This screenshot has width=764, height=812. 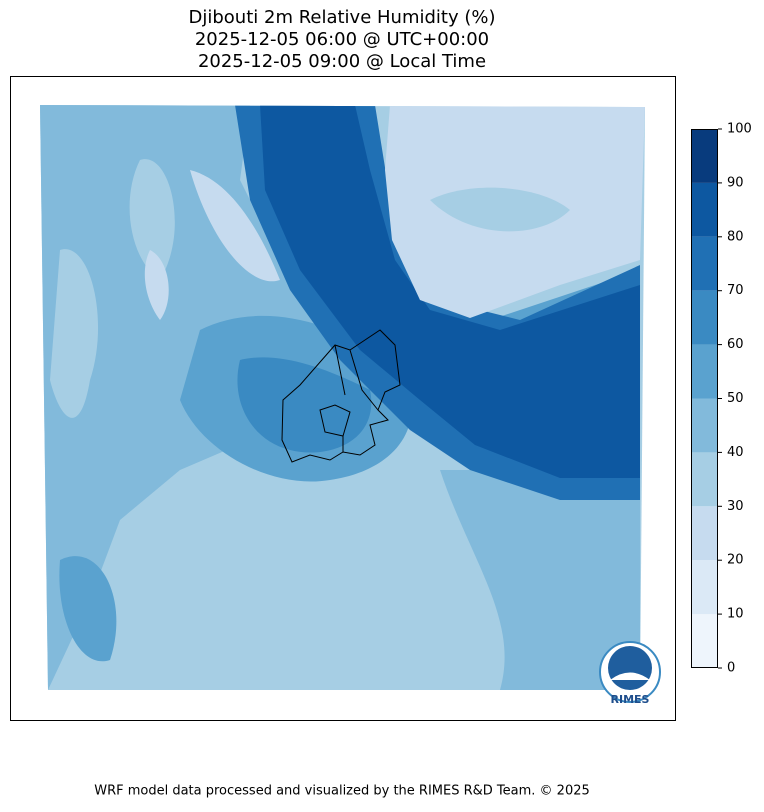 I want to click on colorbar-tick-label: 20, so click(x=735, y=560).